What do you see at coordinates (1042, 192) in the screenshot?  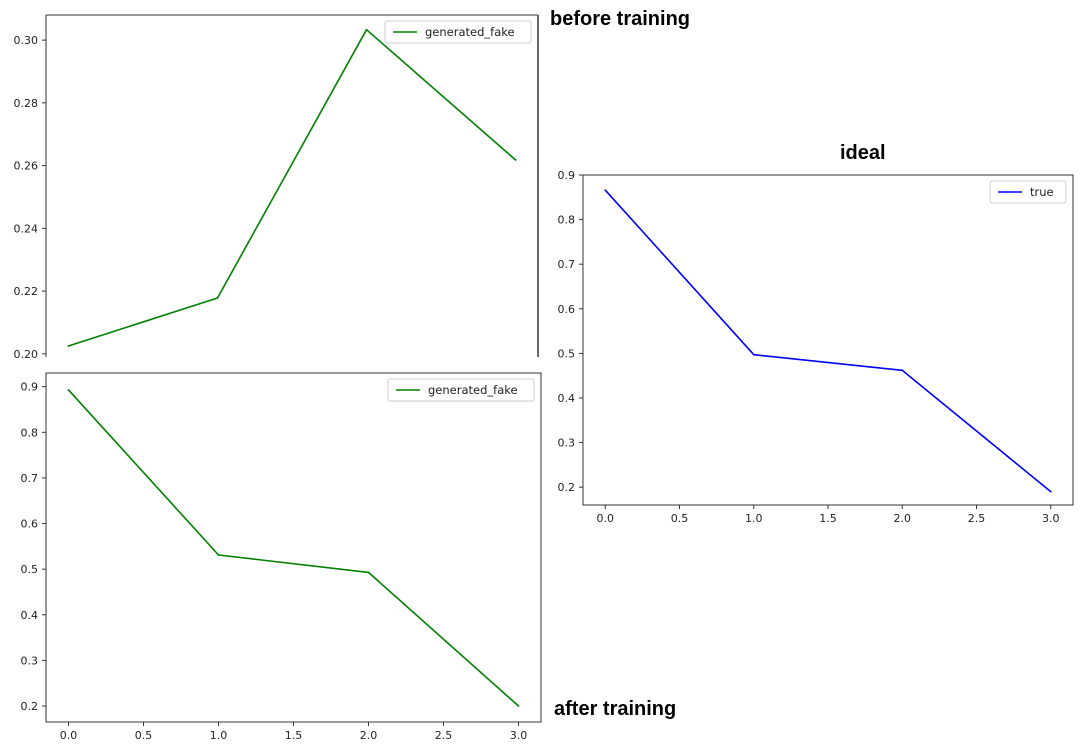 I see `legend-label: true` at bounding box center [1042, 192].